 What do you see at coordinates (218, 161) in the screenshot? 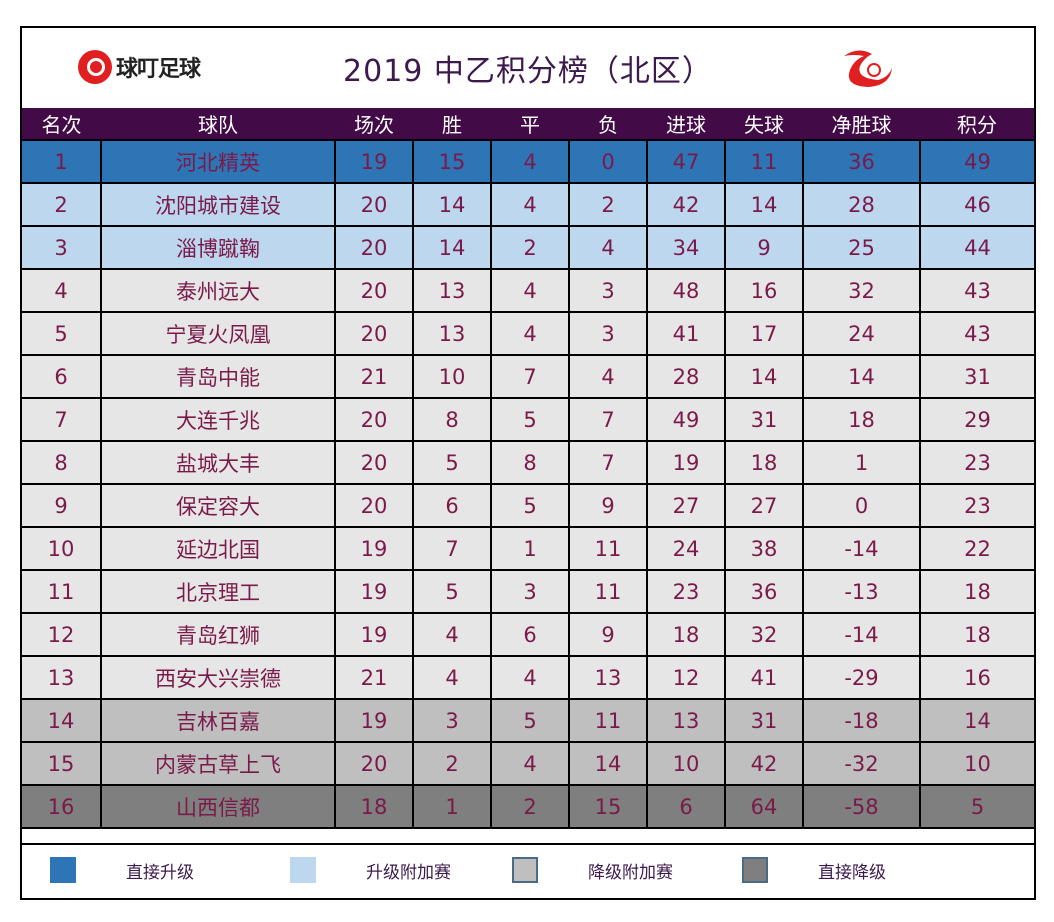
I see `table-cell: 河北精英` at bounding box center [218, 161].